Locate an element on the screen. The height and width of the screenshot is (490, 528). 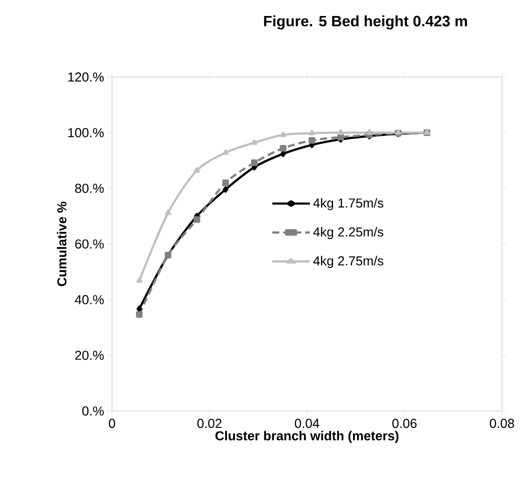
legend-label: 4kg 2.75m/s is located at coordinates (348, 262).